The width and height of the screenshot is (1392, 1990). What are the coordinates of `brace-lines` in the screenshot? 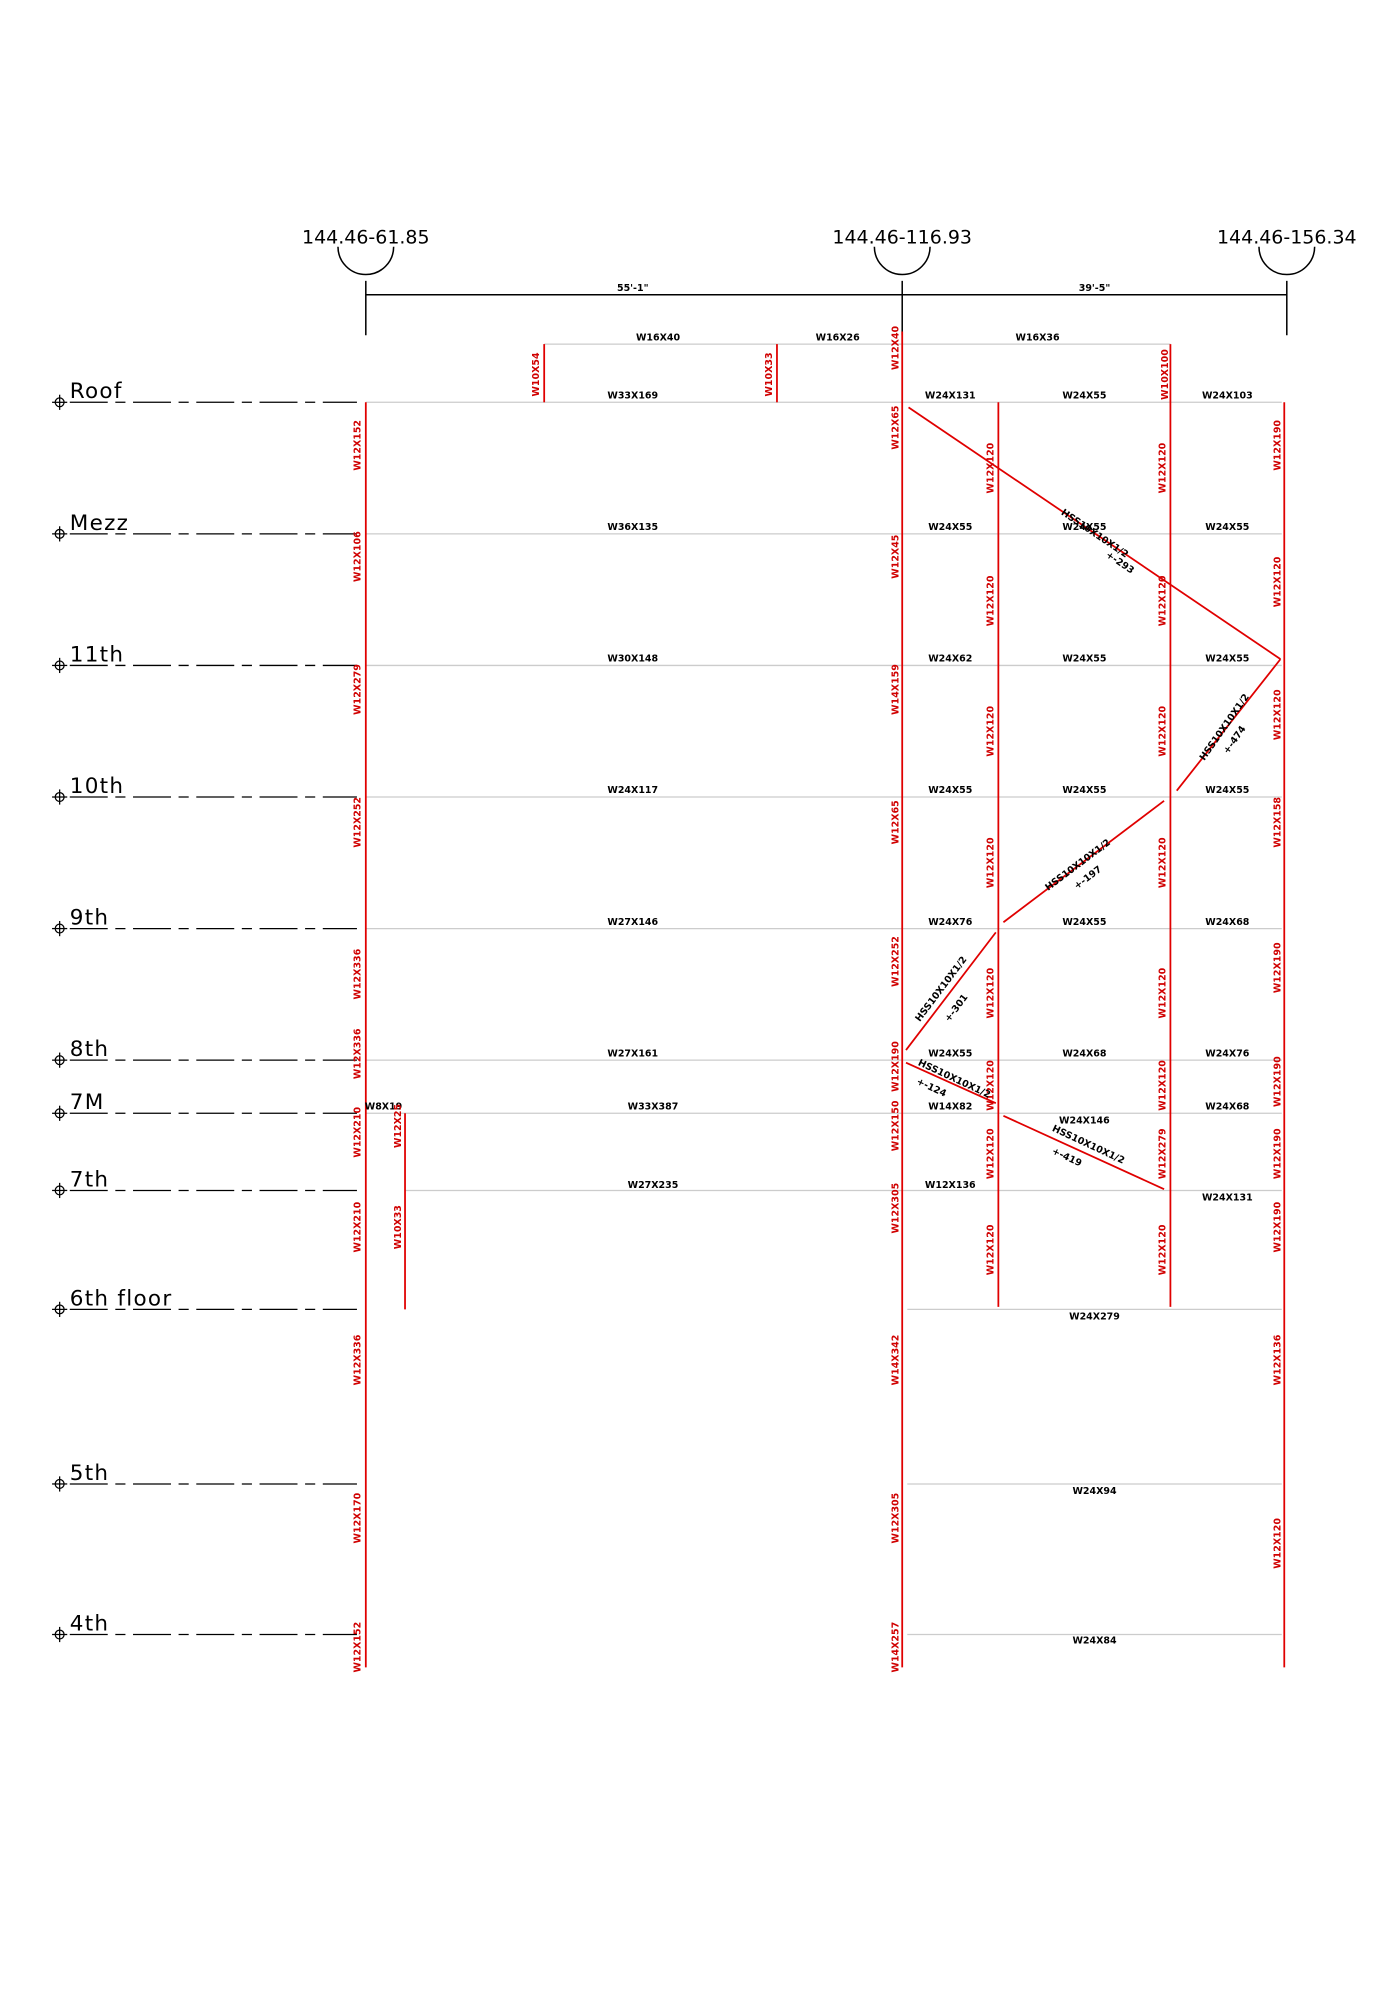 It's located at (1093, 798).